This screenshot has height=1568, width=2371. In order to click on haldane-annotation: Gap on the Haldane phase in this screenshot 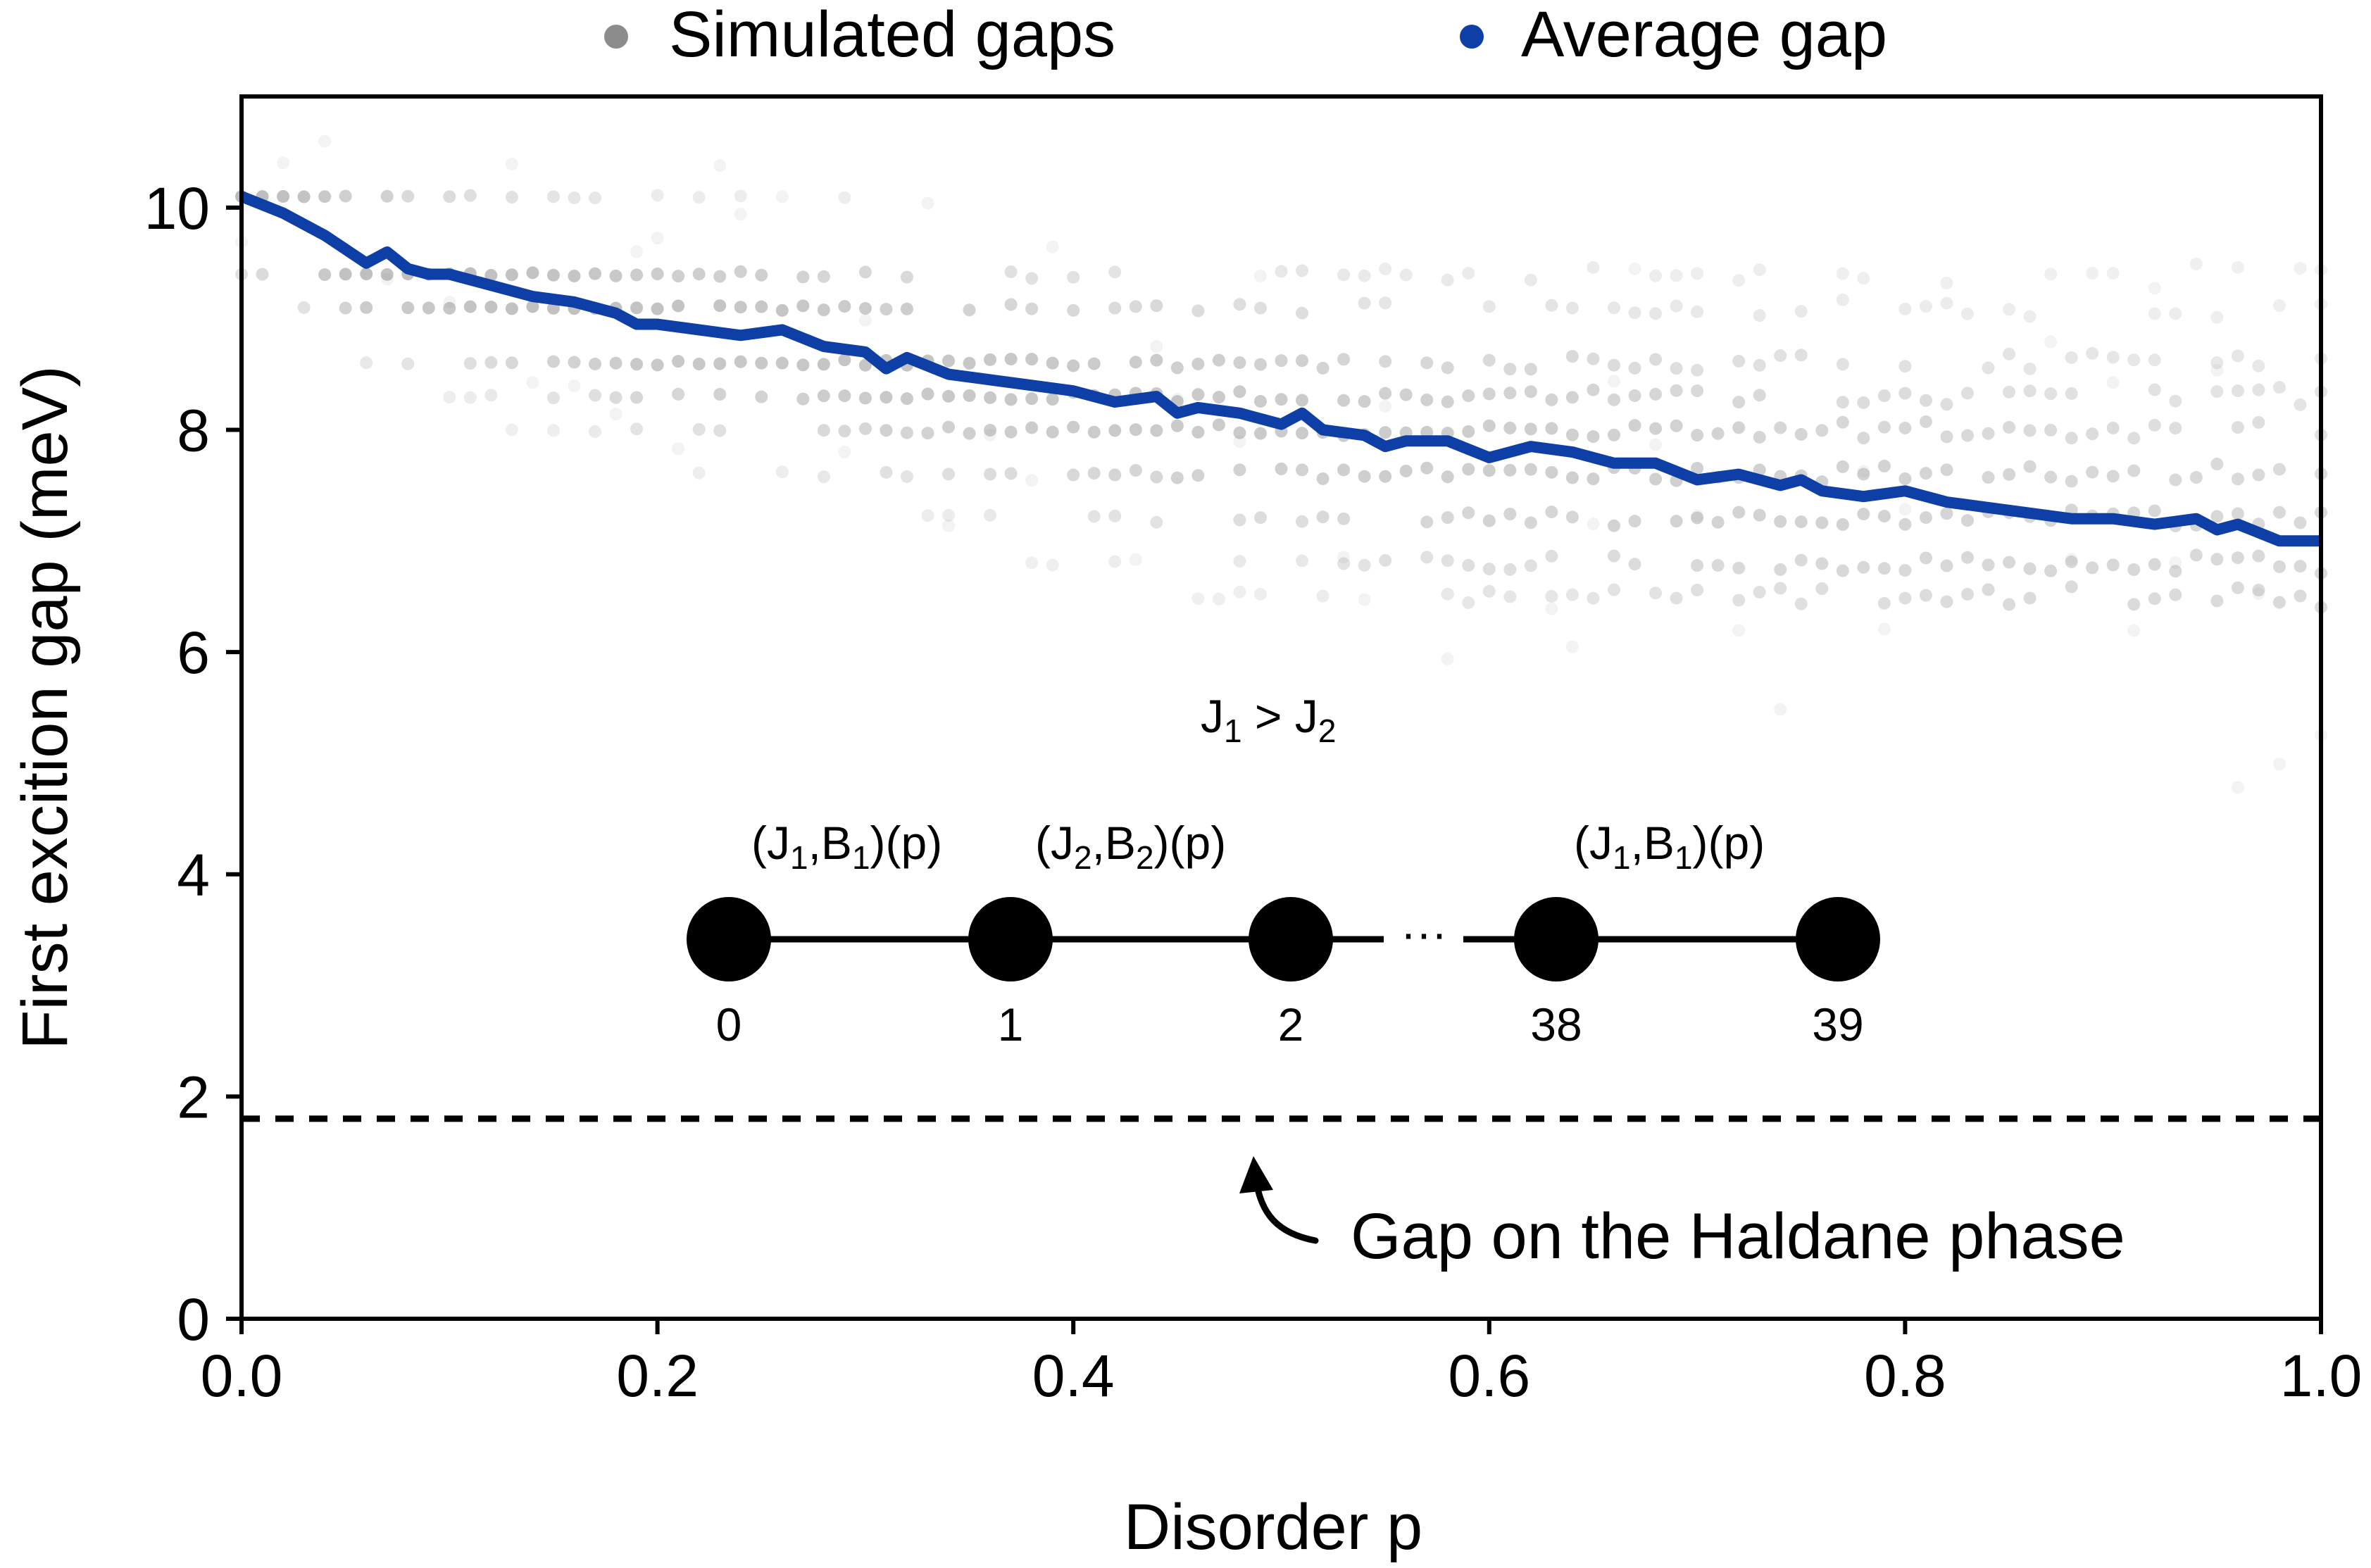, I will do `click(1682, 1214)`.